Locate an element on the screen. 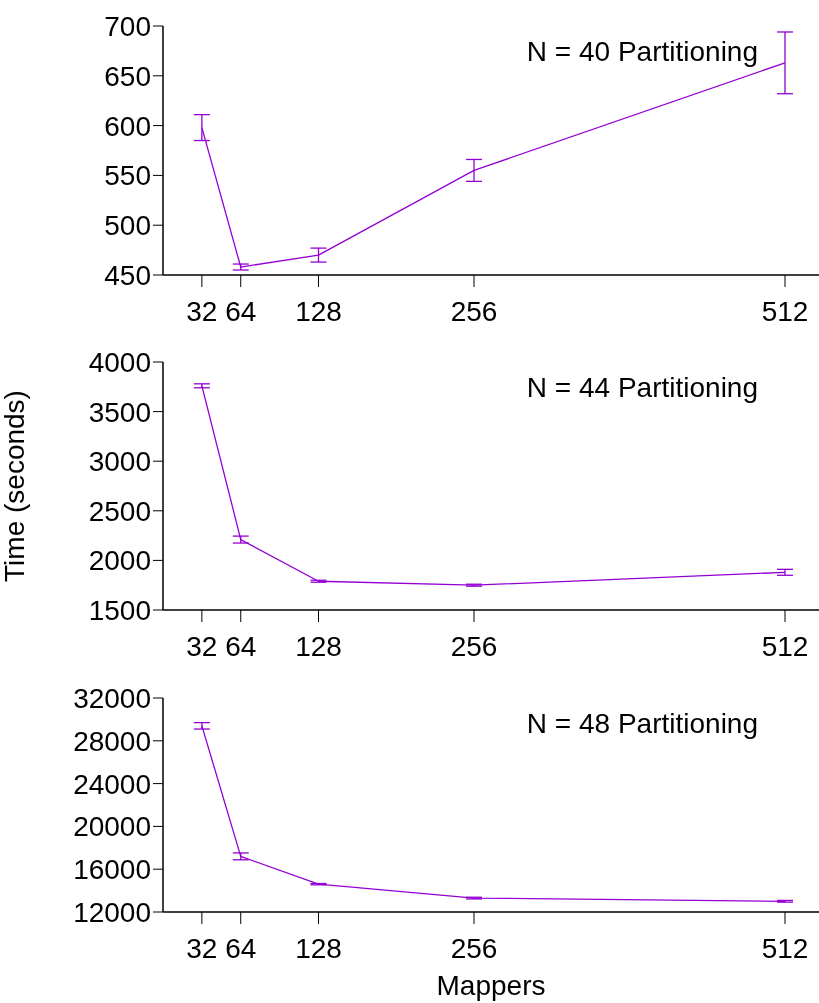  y-tick-label: 16000 is located at coordinates (112, 870).